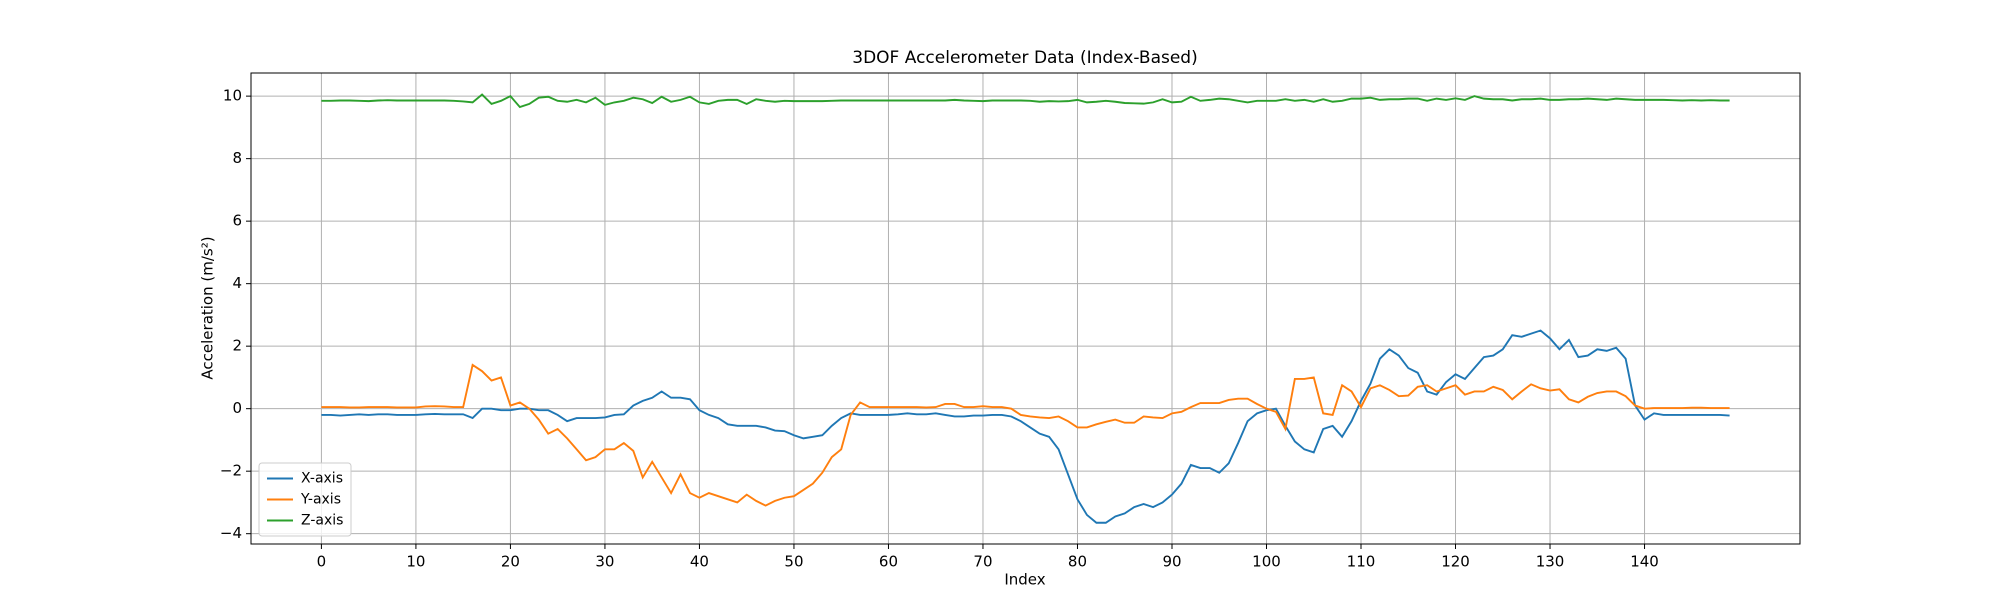 This screenshot has height=600, width=2000. I want to click on x-tick-label: 80, so click(1077, 562).